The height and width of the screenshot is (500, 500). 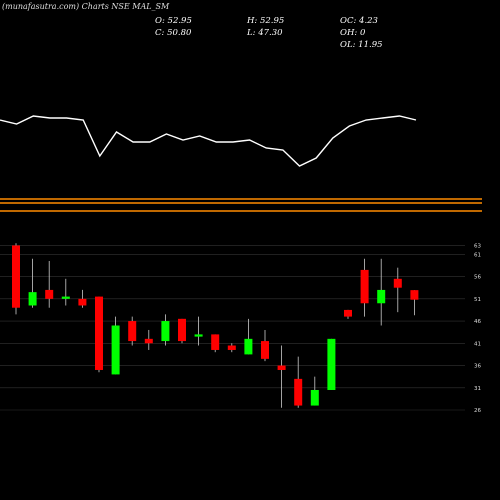 I want to click on y-tick-label: 31, so click(x=477, y=389).